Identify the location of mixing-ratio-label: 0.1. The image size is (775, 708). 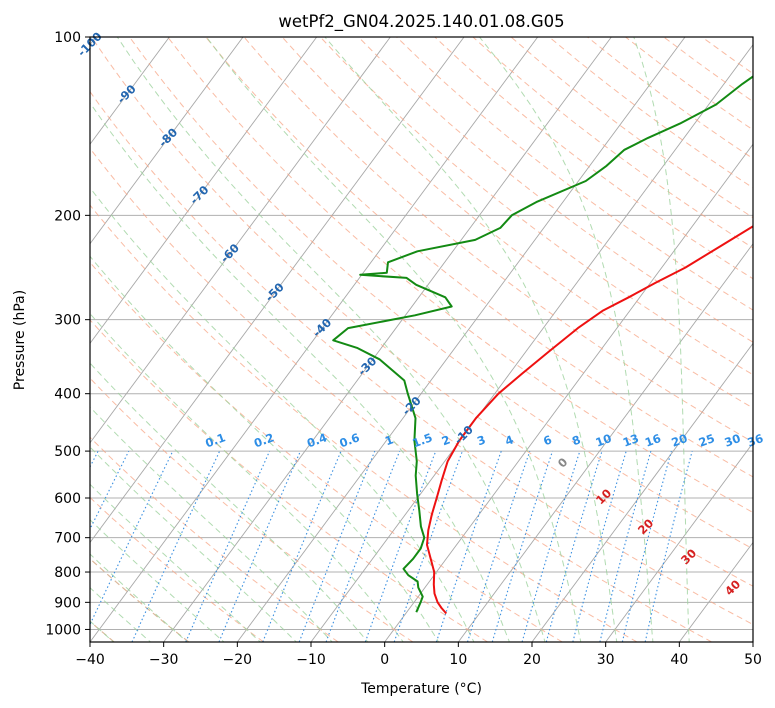
(215, 440).